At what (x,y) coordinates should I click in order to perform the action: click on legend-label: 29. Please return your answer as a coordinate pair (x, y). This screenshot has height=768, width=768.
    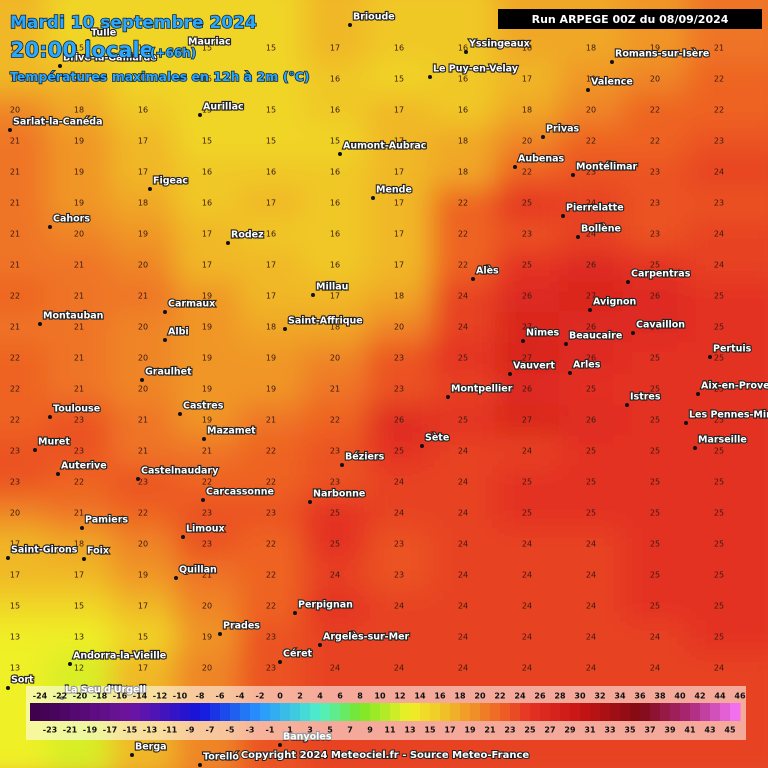
    Looking at the image, I should click on (570, 730).